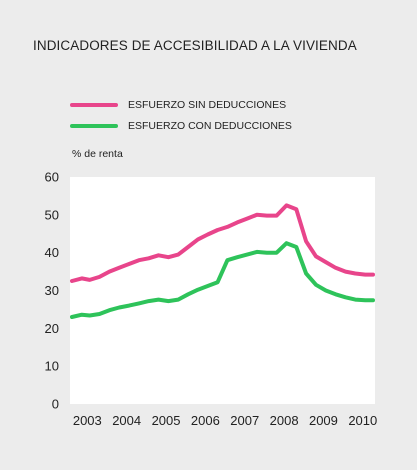 This screenshot has height=470, width=417. I want to click on x-tick-label: 2010, so click(362, 420).